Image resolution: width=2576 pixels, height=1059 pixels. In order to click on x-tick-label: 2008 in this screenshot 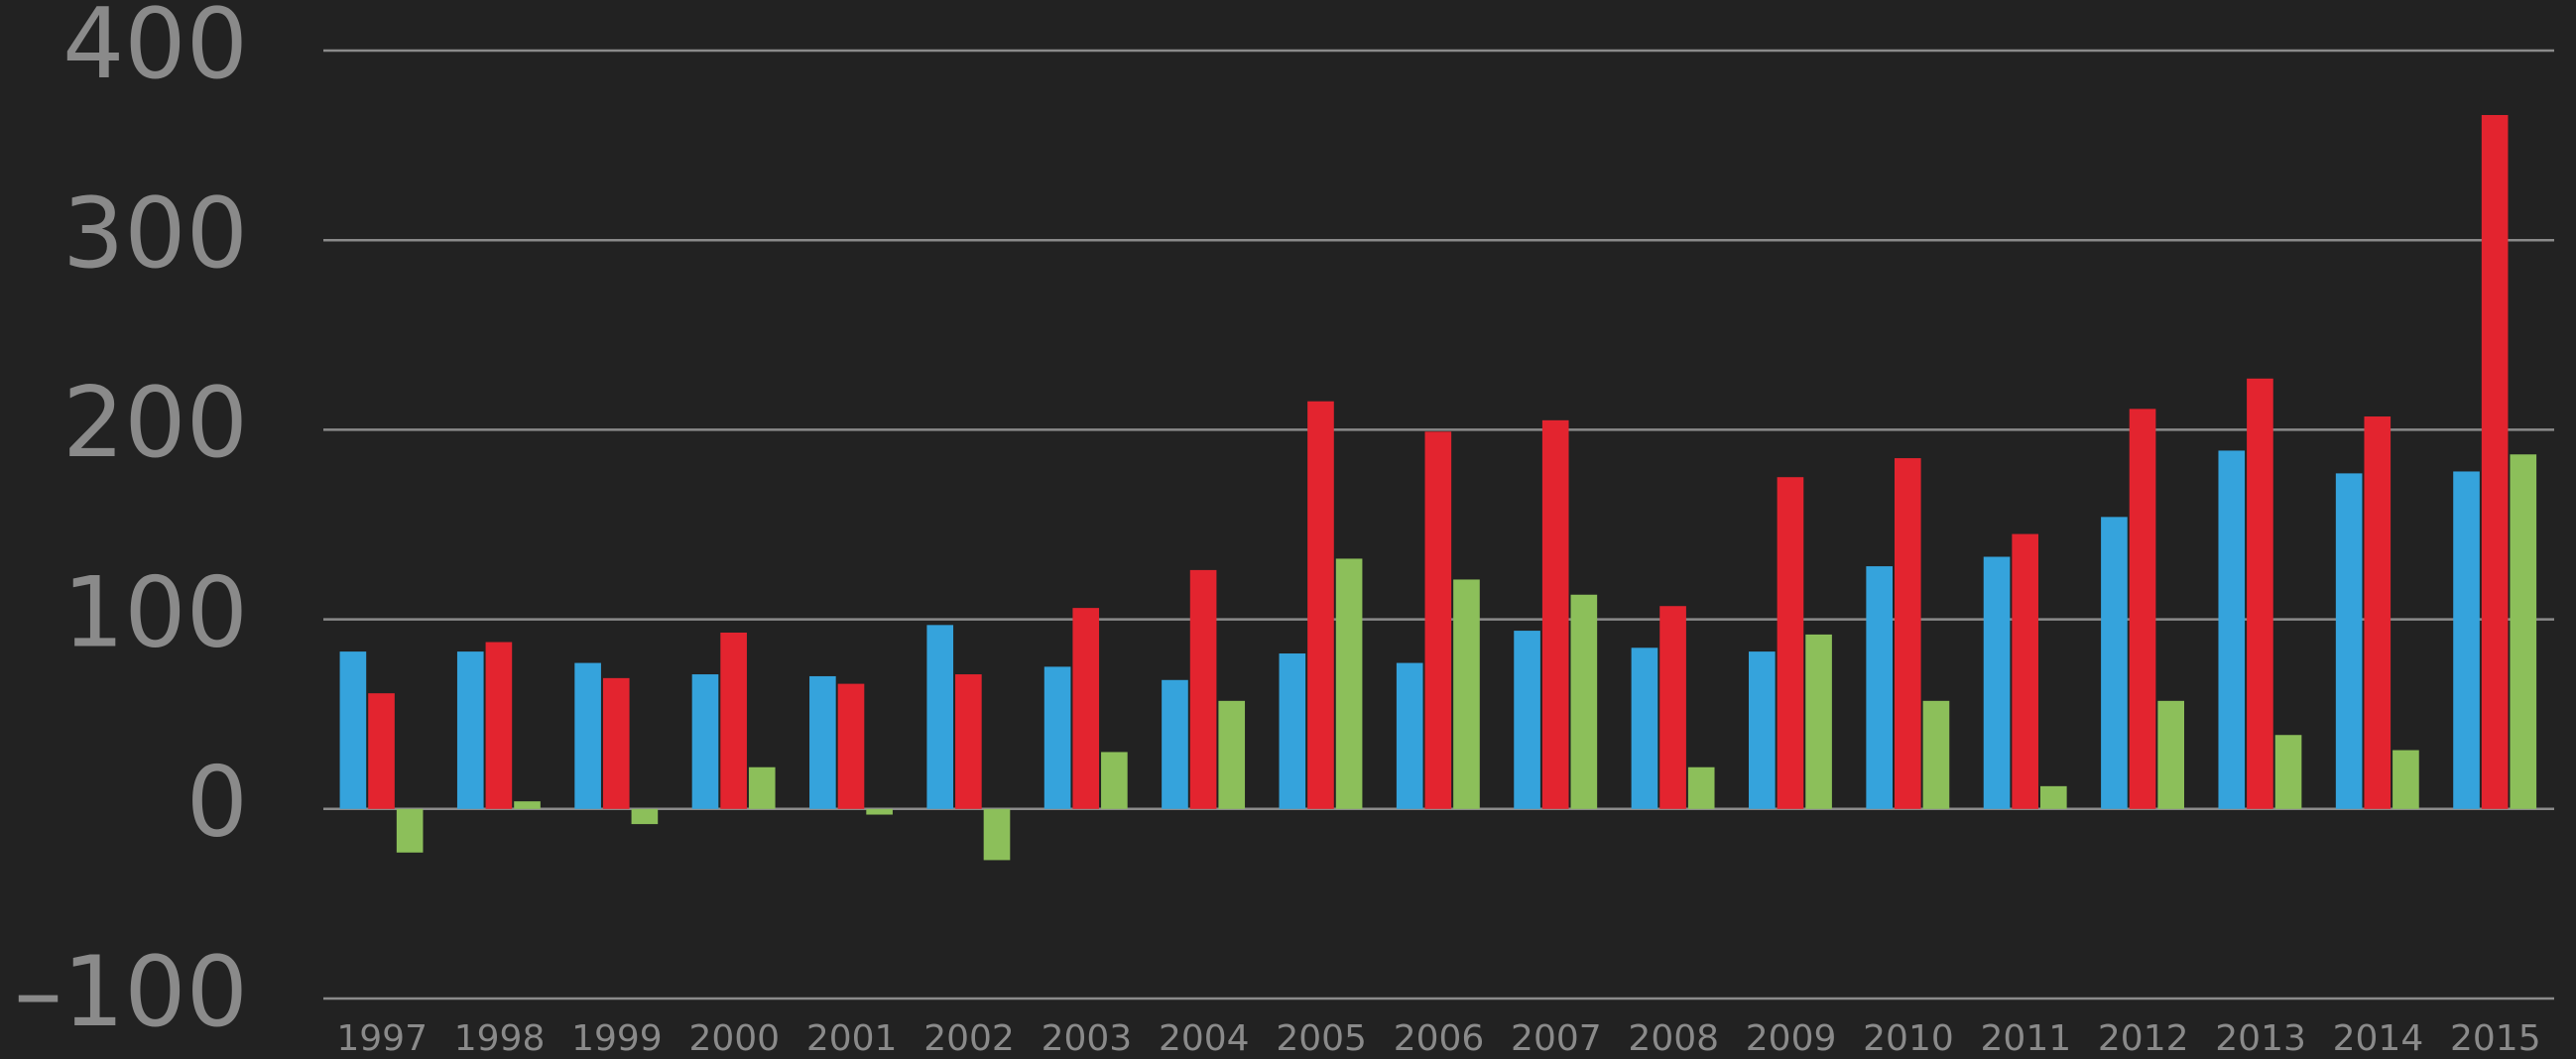, I will do `click(1673, 1038)`.